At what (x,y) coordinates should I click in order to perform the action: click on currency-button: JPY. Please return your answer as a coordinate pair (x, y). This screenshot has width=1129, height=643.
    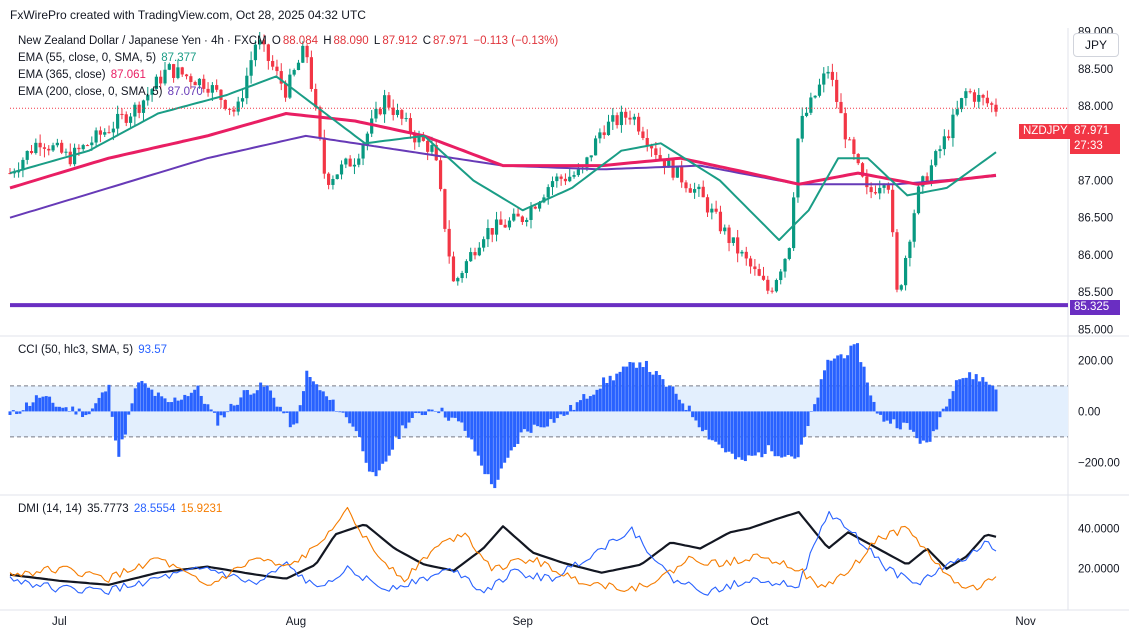
    Looking at the image, I should click on (1096, 45).